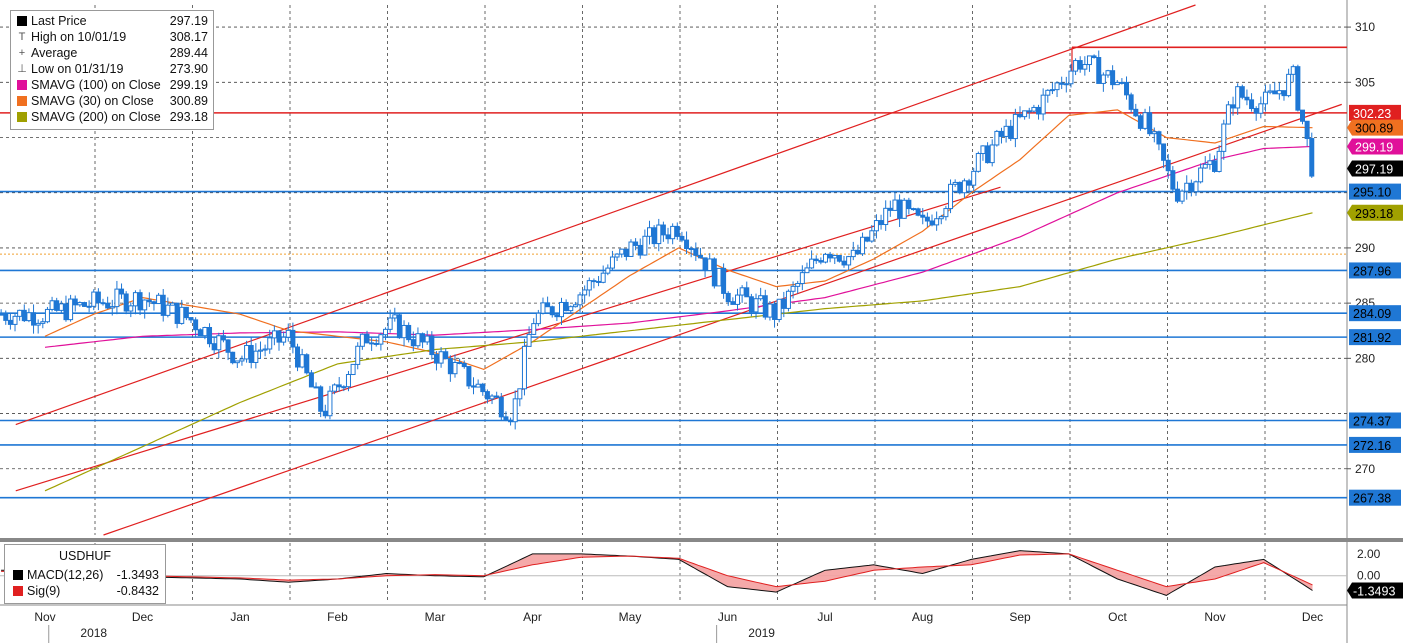 The width and height of the screenshot is (1403, 643). I want to click on signal-line, so click(657, 570).